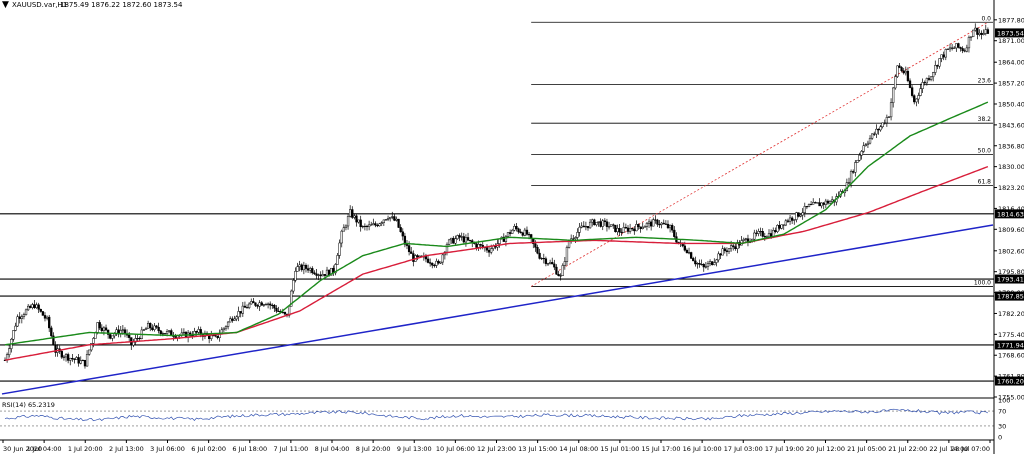 This screenshot has height=458, width=1024. I want to click on price-tick-label: 1843.60, so click(1011, 125).